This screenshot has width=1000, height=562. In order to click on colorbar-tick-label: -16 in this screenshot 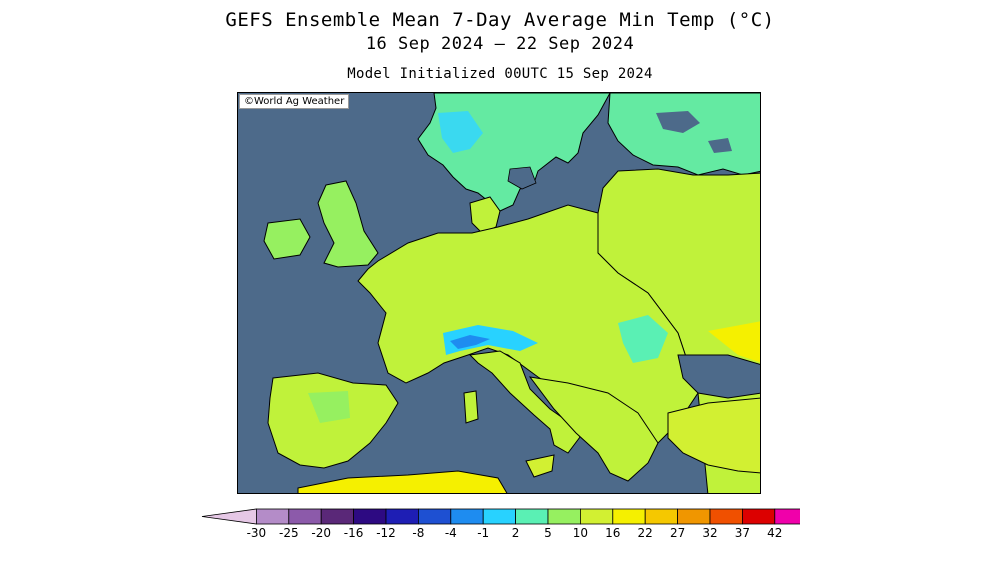, I will do `click(353, 533)`.